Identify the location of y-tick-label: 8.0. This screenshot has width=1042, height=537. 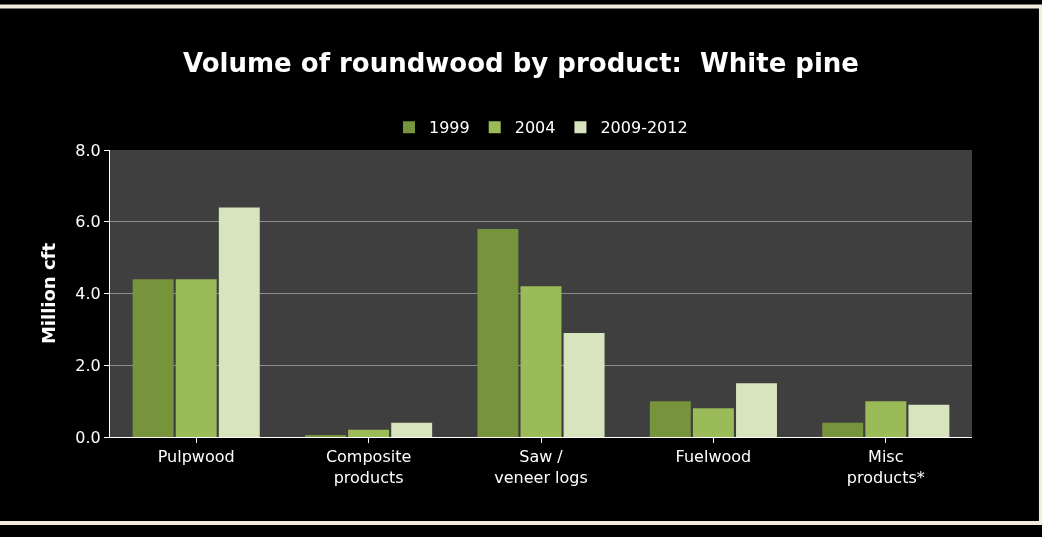
(88, 150).